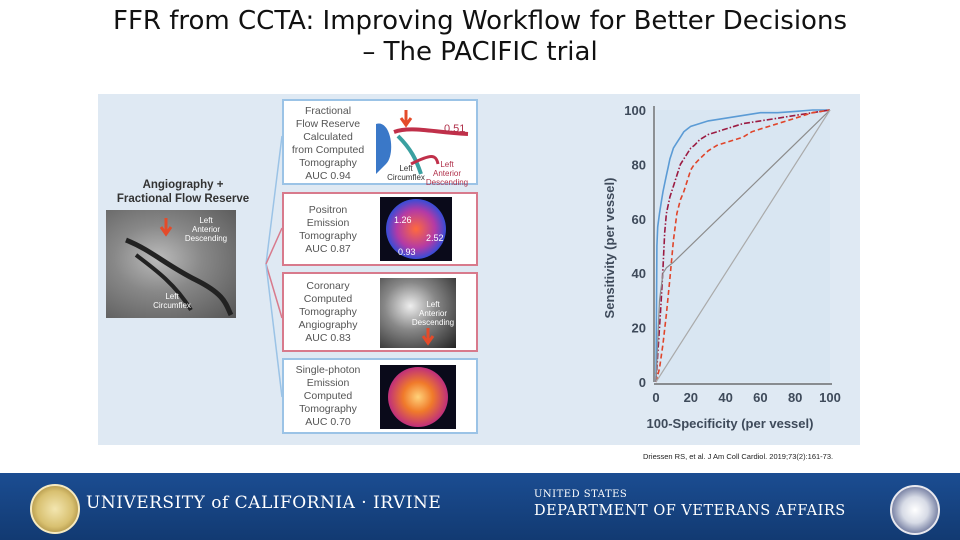 The image size is (960, 540). Describe the element at coordinates (183, 185) in the screenshot. I see `reference-label-line-1: Angiography +` at that location.